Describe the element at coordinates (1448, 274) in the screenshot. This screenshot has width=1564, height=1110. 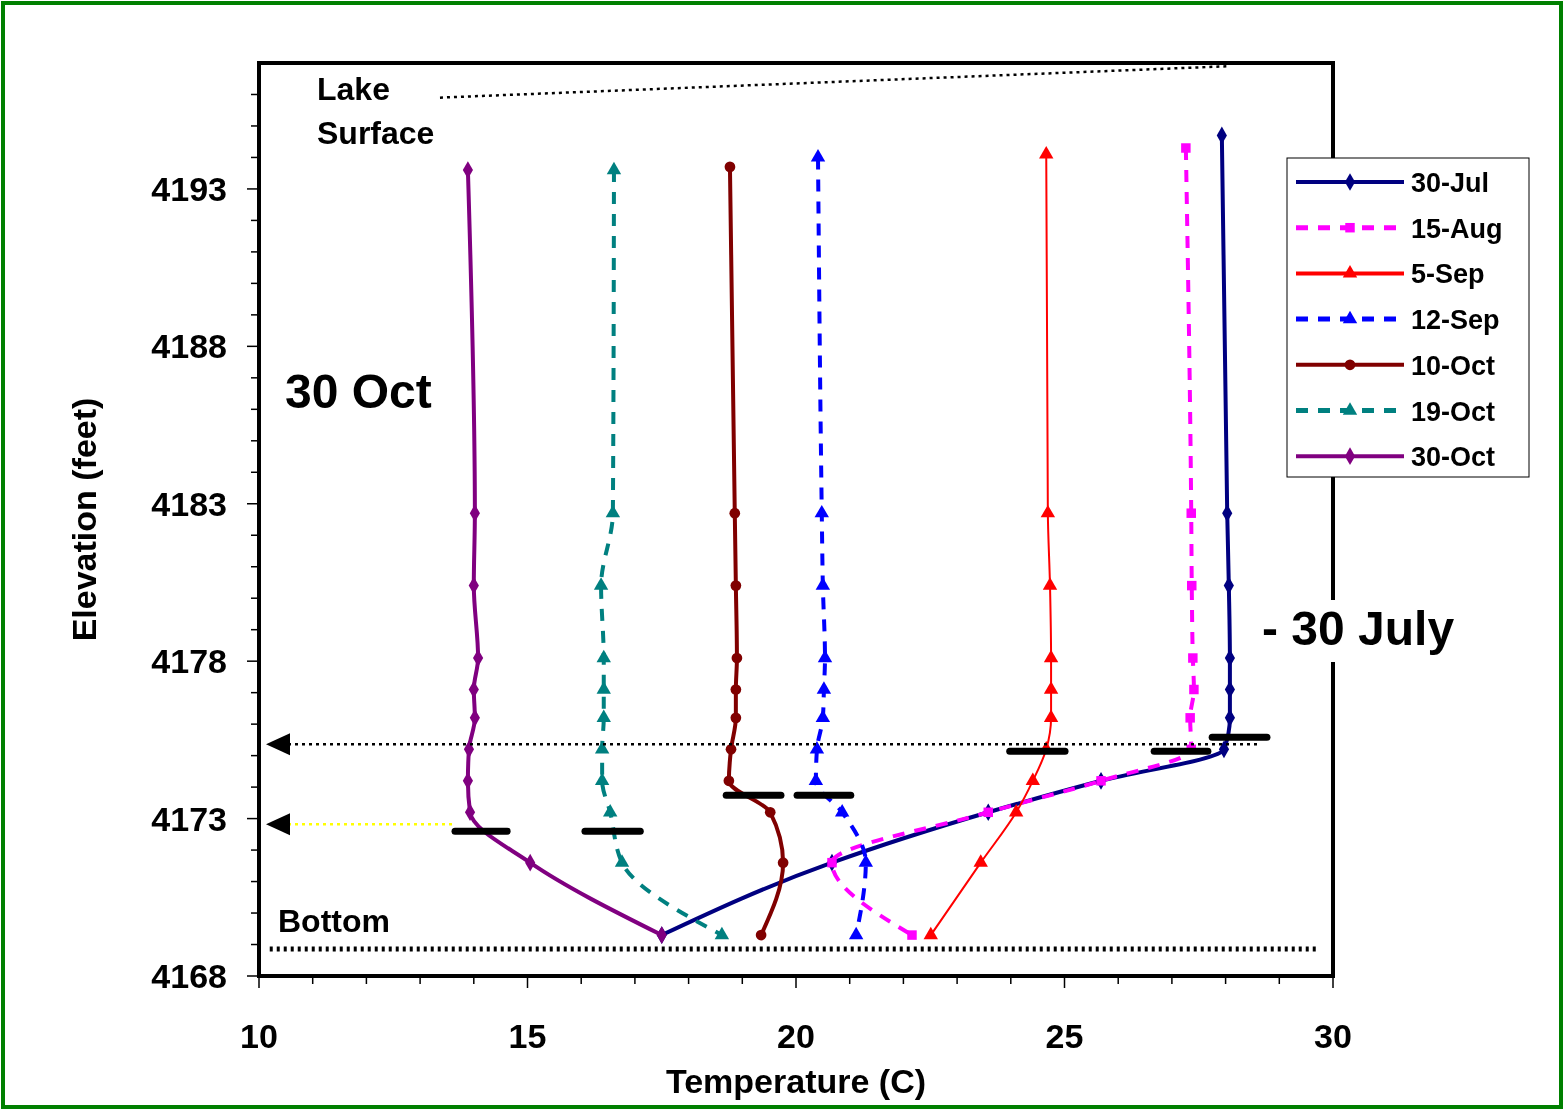
I see `legend-label: 5-Sep` at that location.